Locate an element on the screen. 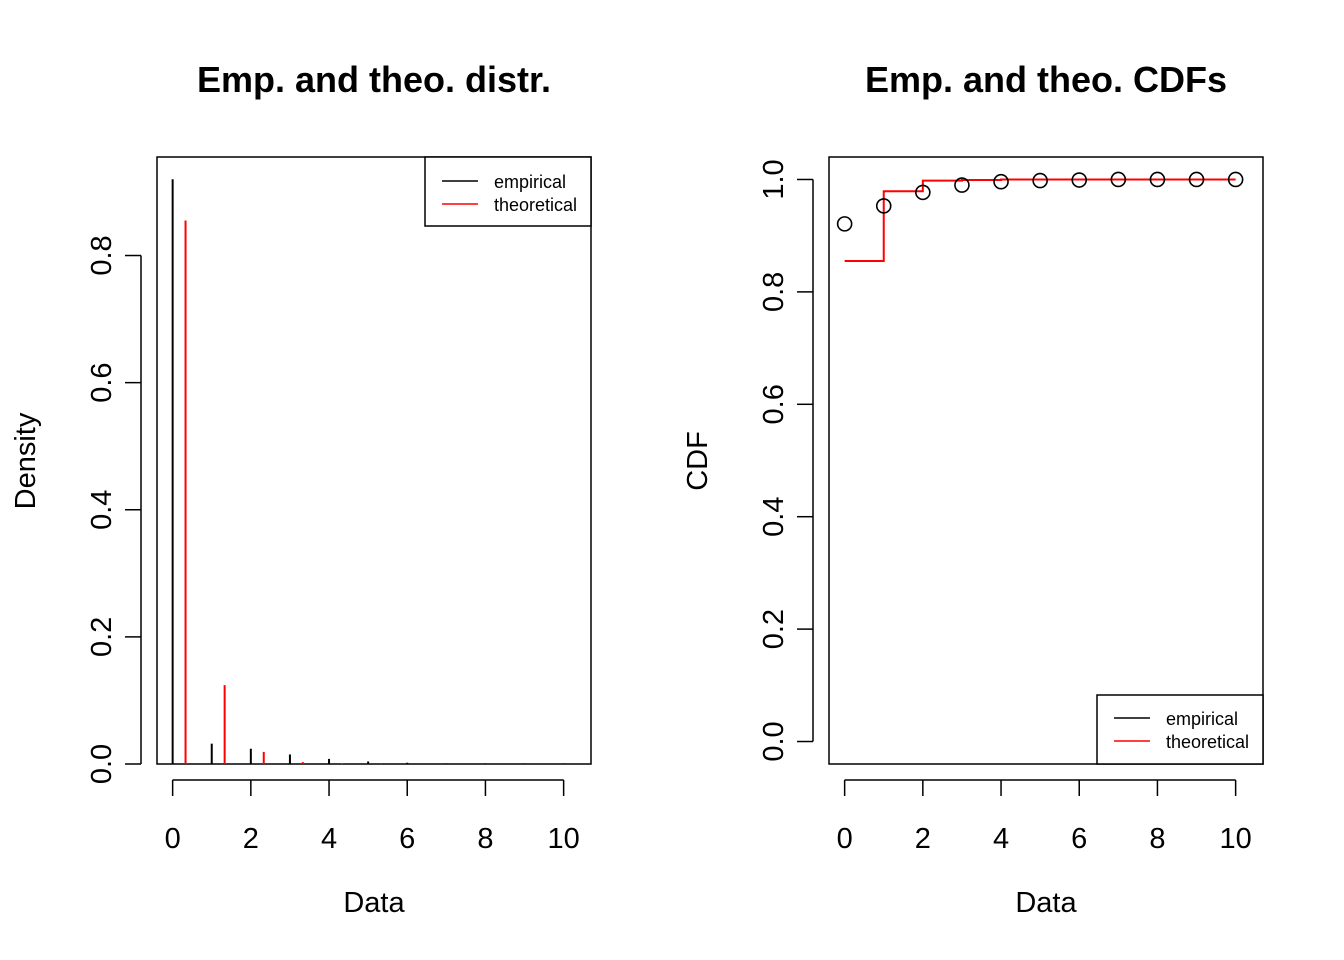 Image resolution: width=1344 pixels, height=960 pixels. cdf-x-axis-label: Data is located at coordinates (1046, 903).